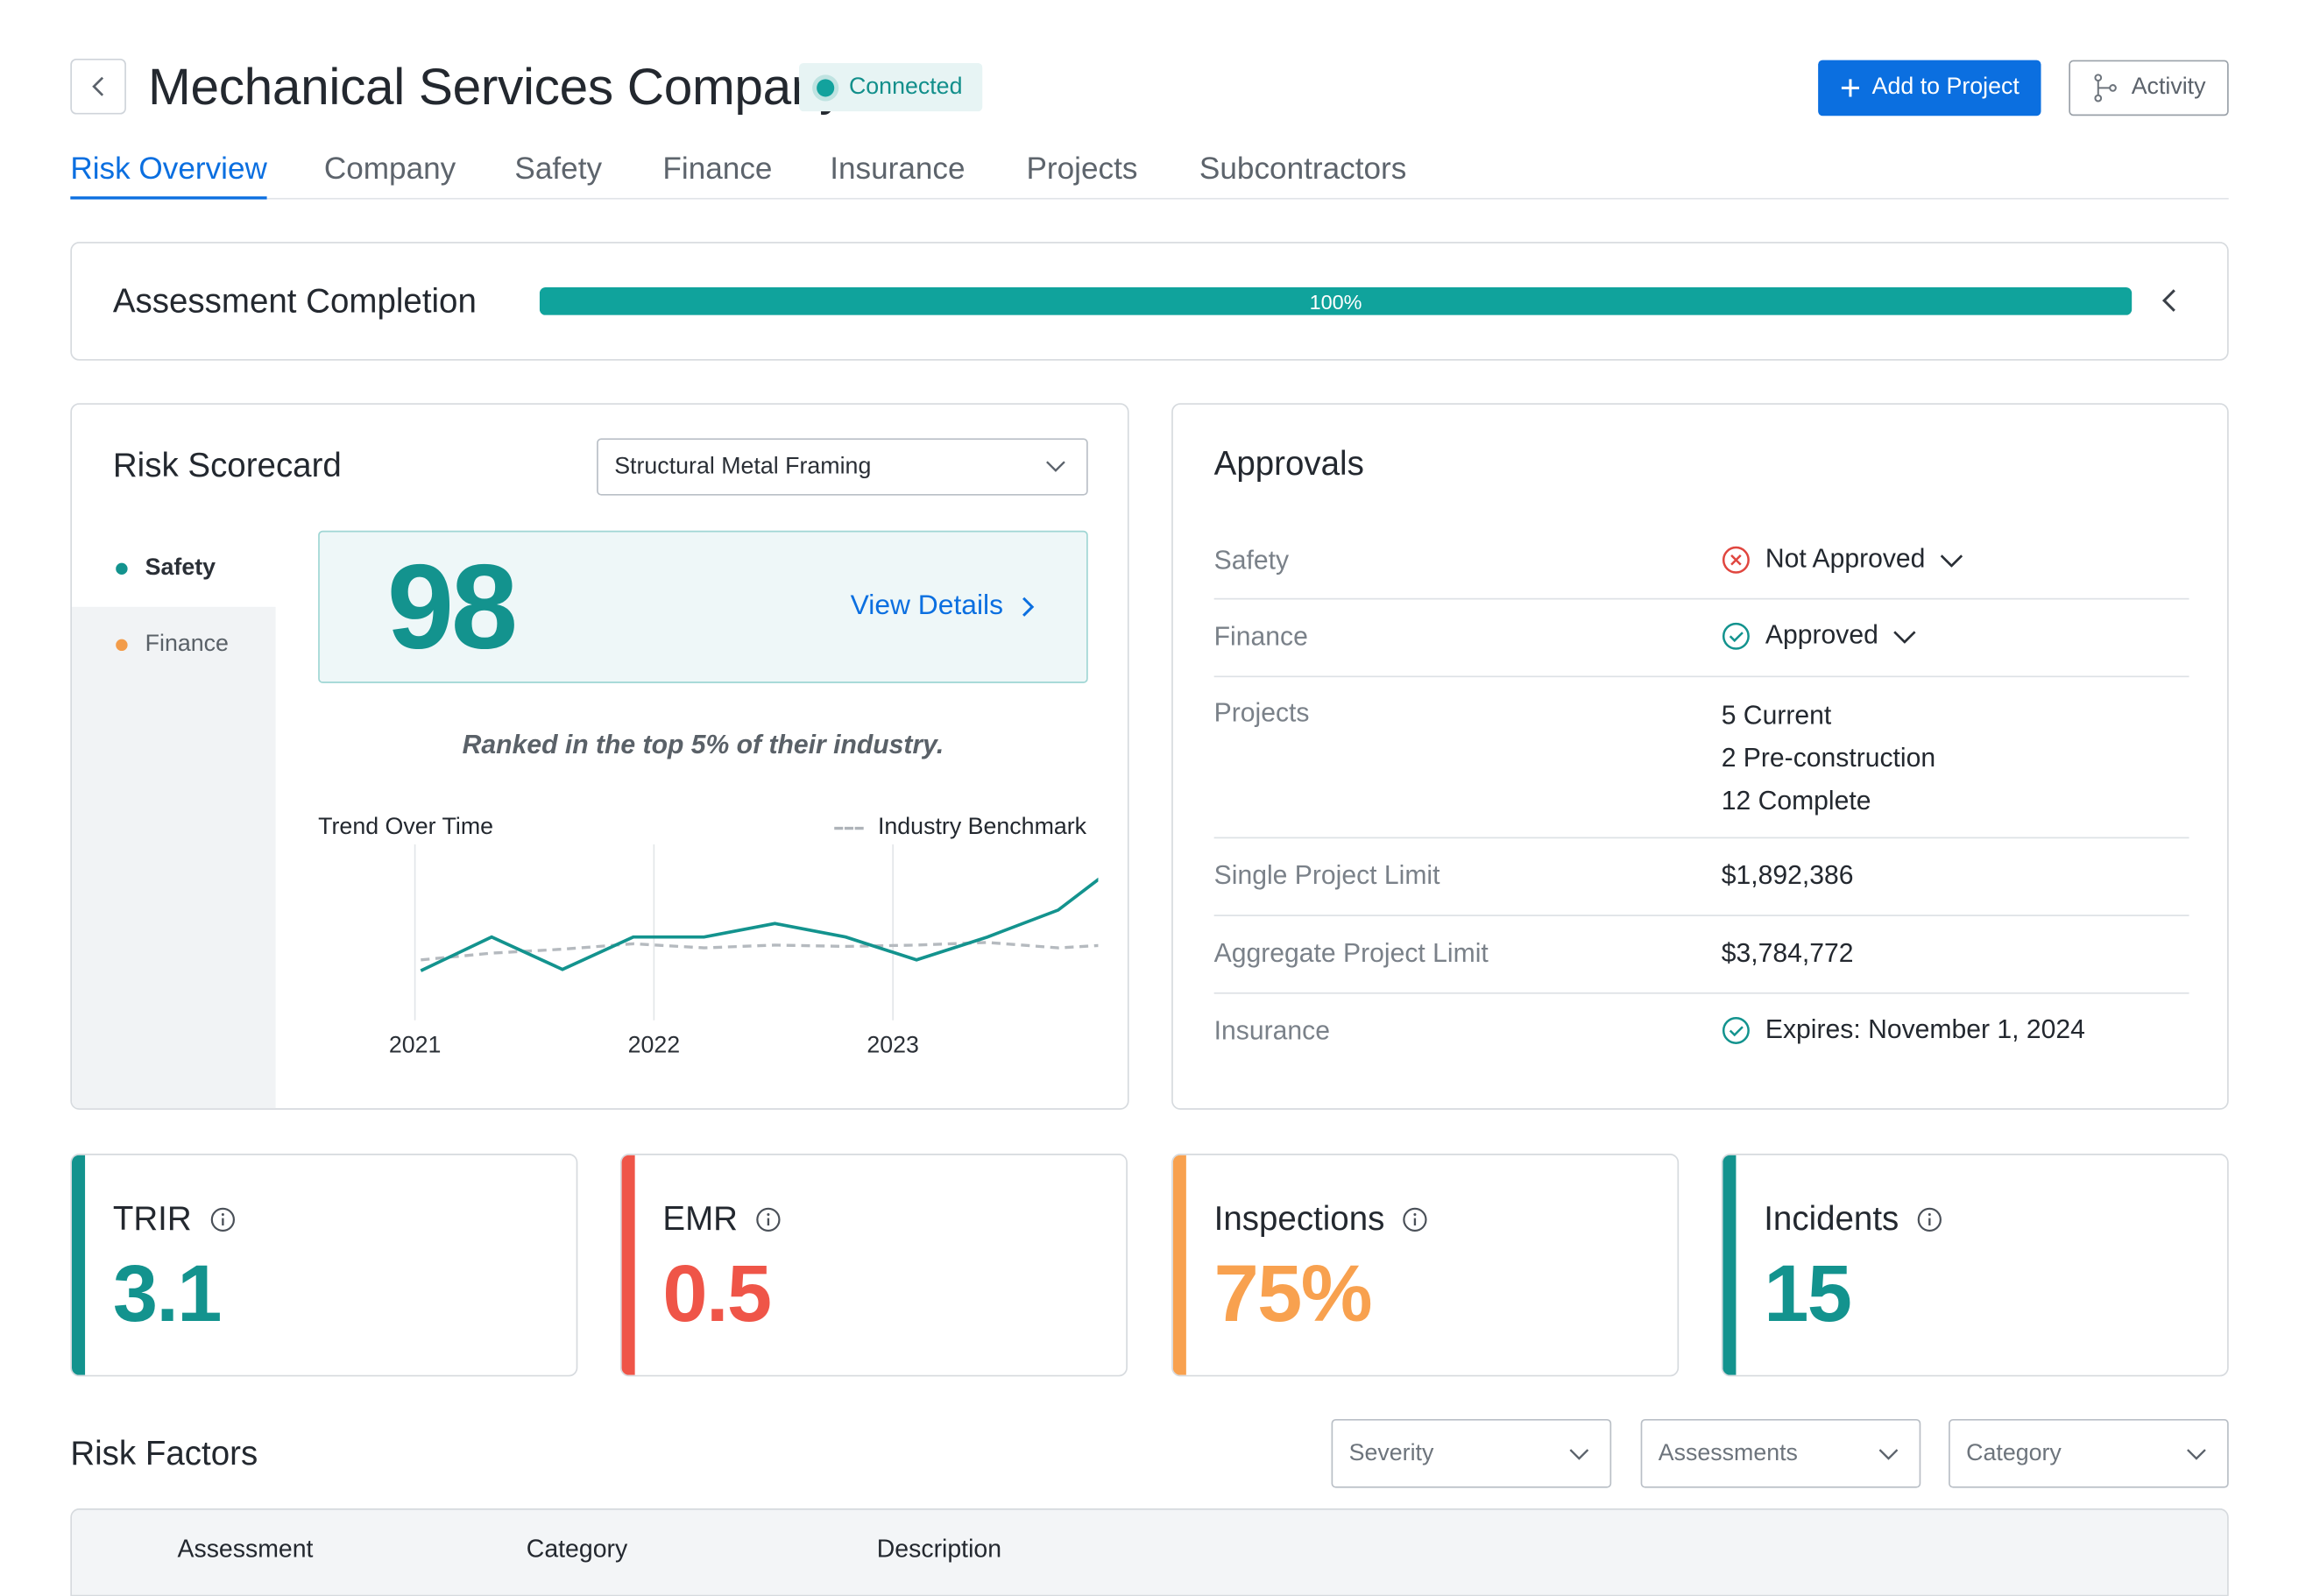  What do you see at coordinates (703, 606) in the screenshot?
I see `score-panel: 98 View Details` at bounding box center [703, 606].